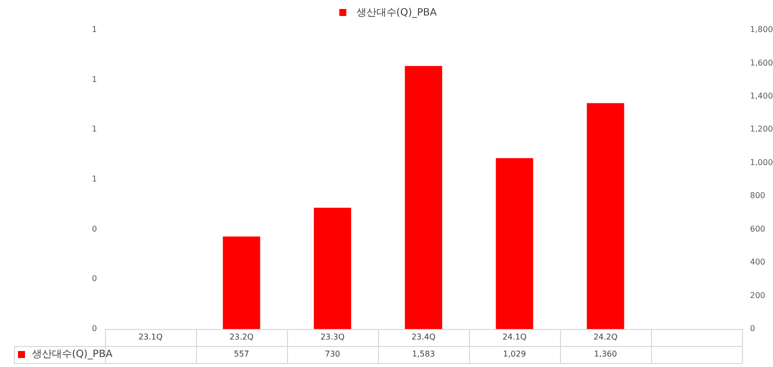  What do you see at coordinates (761, 162) in the screenshot?
I see `y2-tick-label: 1,000` at bounding box center [761, 162].